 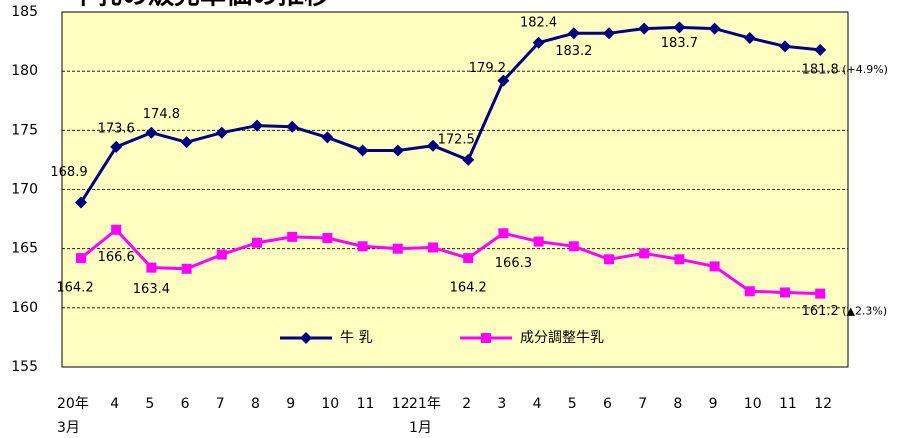 I want to click on y-tick-label: 175, so click(x=24, y=130).